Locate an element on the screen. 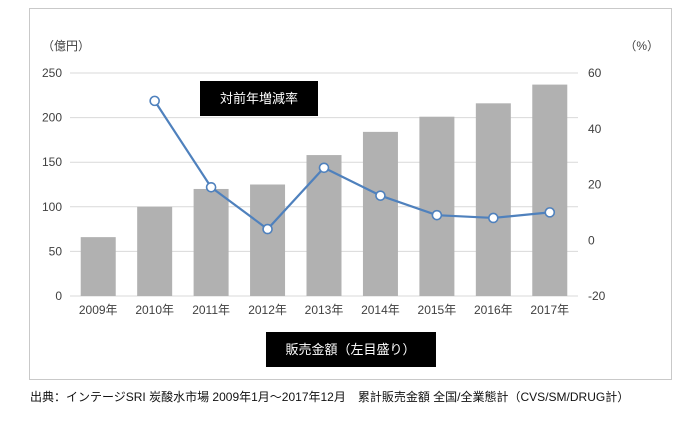  line-series-callout: 対前年増減率 is located at coordinates (259, 98).